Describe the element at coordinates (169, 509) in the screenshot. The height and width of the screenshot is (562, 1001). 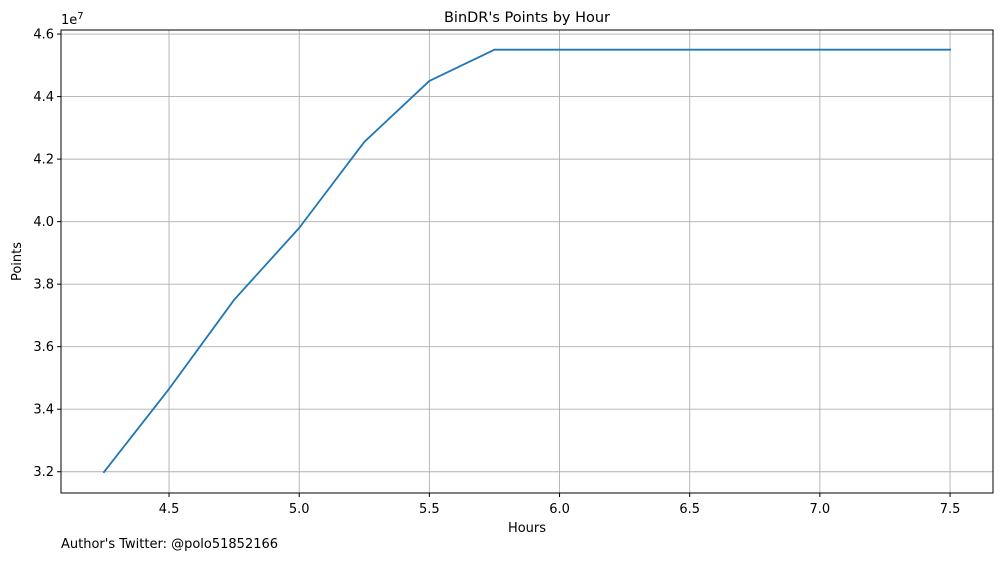
I see `x-tick-label: 4.5` at that location.